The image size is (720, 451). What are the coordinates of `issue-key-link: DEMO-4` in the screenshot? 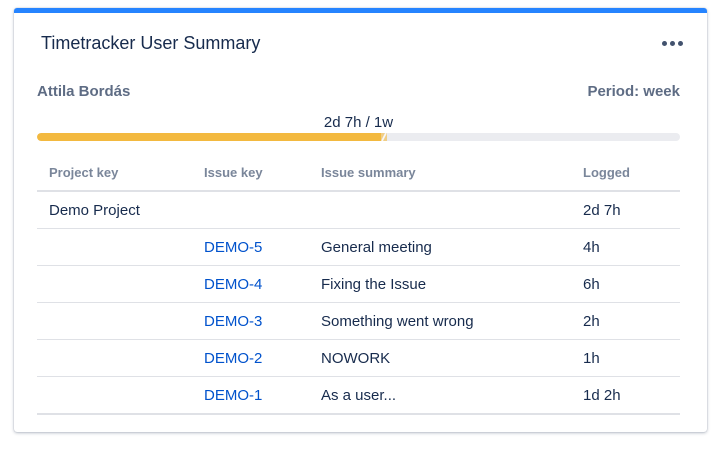 It's located at (233, 284).